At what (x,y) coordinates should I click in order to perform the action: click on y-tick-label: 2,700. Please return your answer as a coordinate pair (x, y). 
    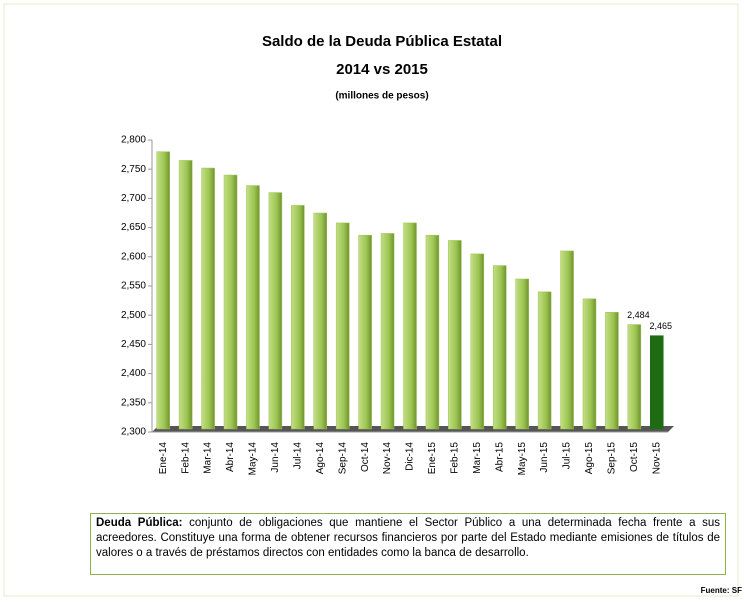
    Looking at the image, I should click on (133, 198).